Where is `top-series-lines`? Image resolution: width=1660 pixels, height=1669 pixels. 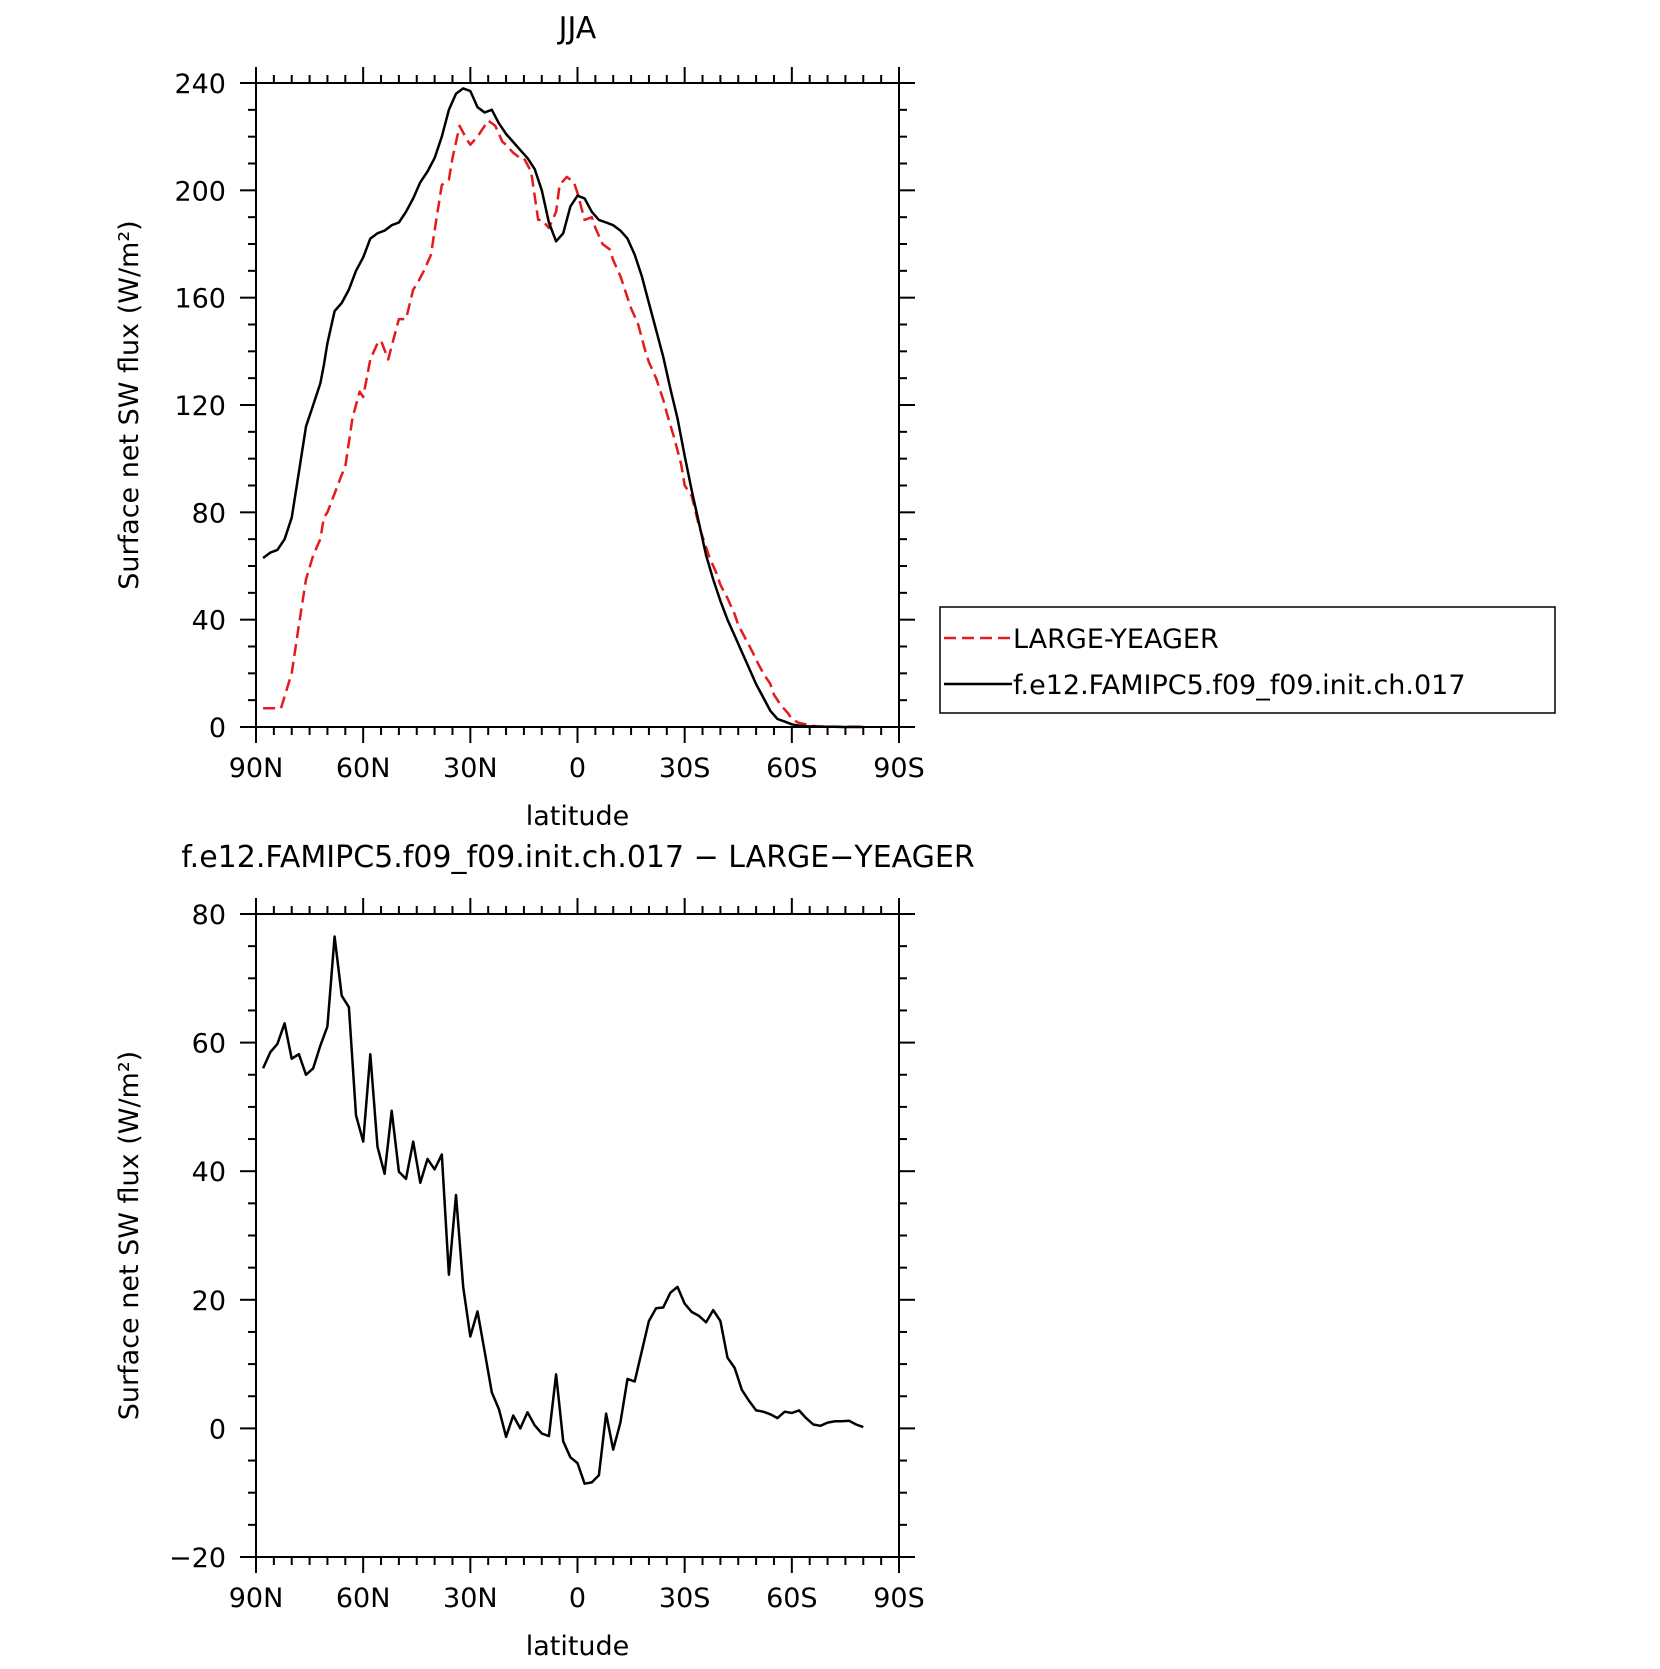 top-series-lines is located at coordinates (563, 408).